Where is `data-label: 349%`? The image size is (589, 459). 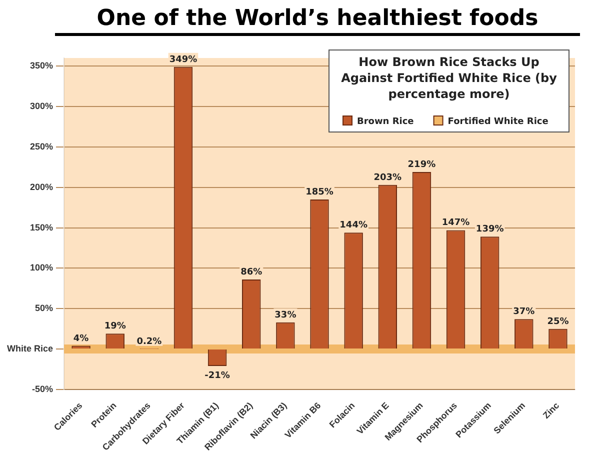 data-label: 349% is located at coordinates (183, 59).